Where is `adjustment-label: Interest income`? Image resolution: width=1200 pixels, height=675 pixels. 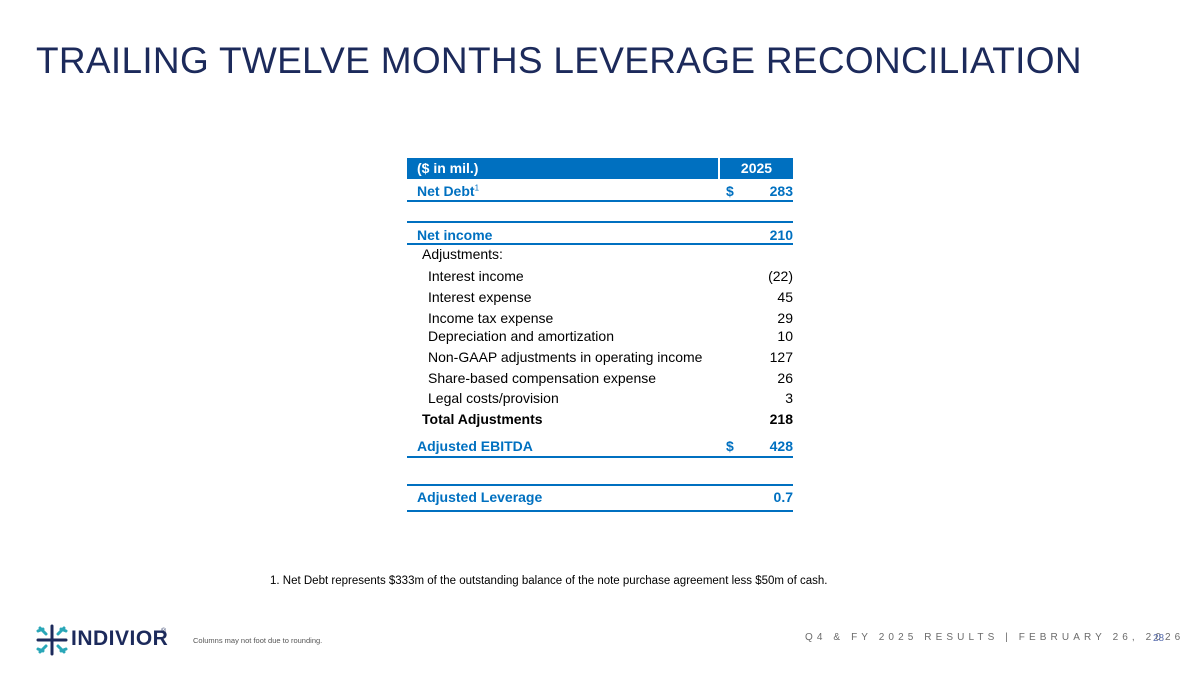
adjustment-label: Interest income is located at coordinates (476, 276).